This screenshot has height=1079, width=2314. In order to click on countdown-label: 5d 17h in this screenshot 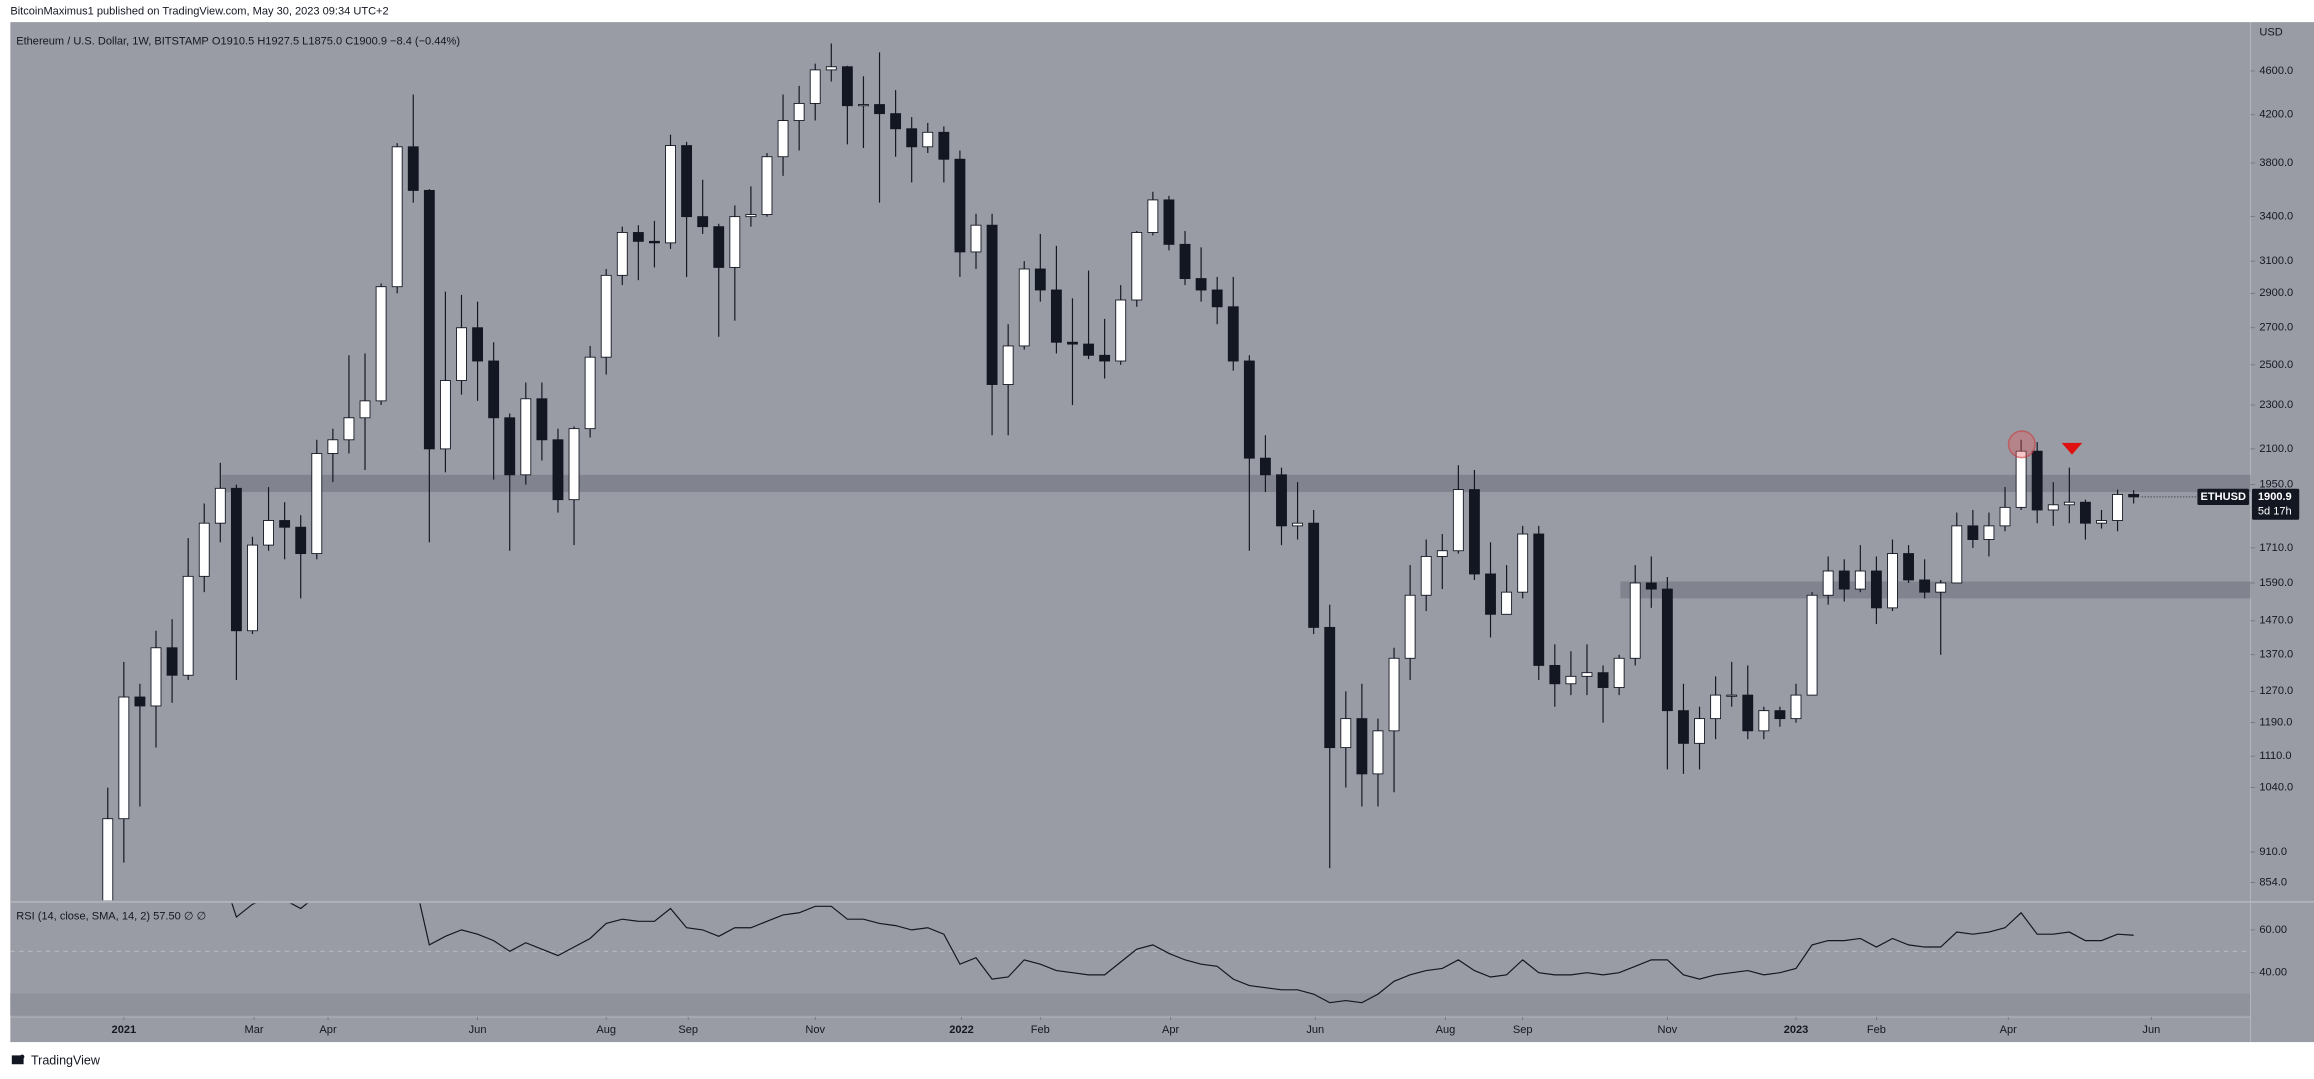, I will do `click(2275, 512)`.